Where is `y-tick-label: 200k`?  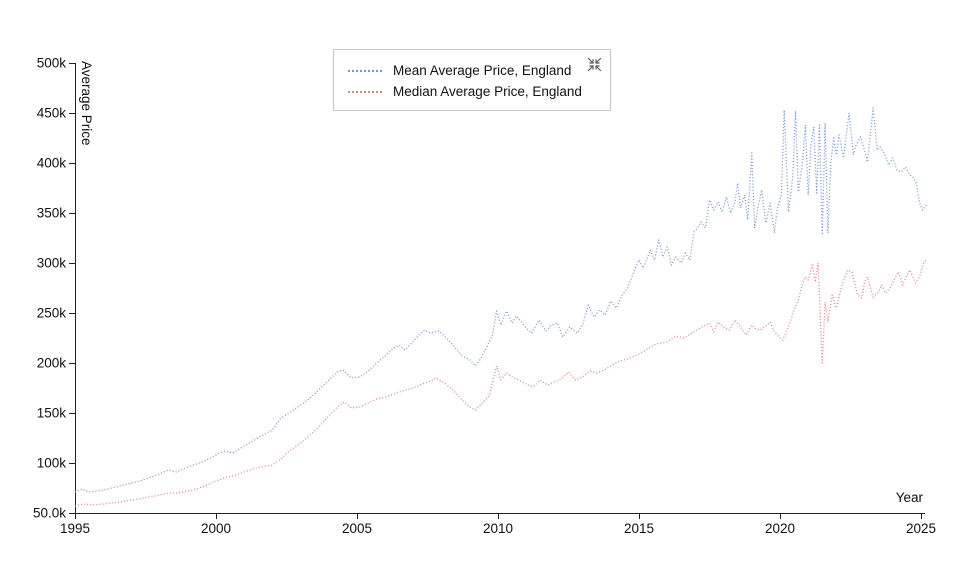 y-tick-label: 200k is located at coordinates (52, 363).